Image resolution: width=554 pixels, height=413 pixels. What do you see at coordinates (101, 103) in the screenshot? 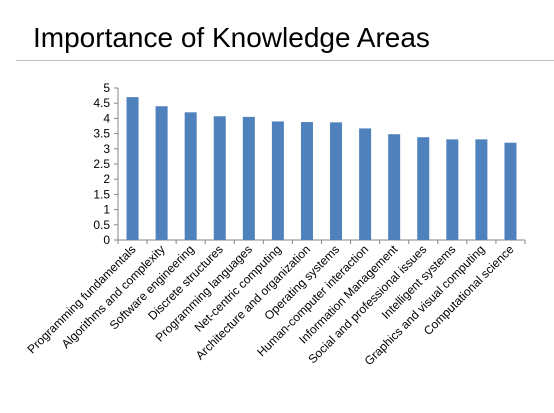
I see `y-tick-label: 4.5` at bounding box center [101, 103].